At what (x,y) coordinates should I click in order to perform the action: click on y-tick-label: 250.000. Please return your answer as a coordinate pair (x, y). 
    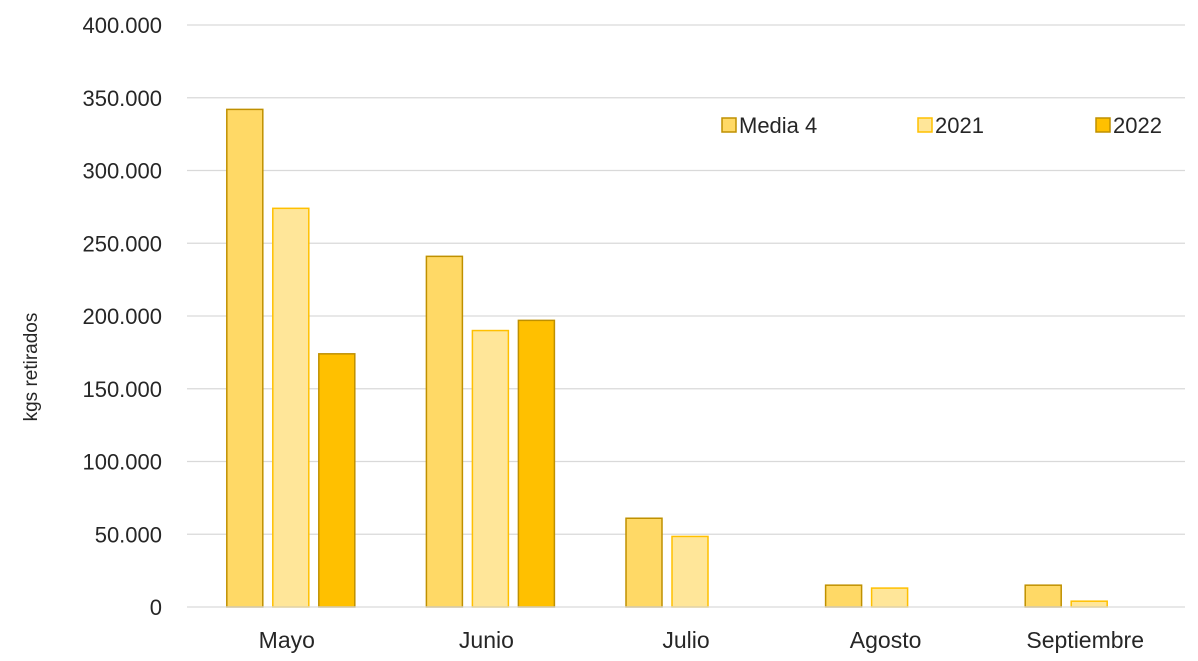
    Looking at the image, I should click on (122, 243).